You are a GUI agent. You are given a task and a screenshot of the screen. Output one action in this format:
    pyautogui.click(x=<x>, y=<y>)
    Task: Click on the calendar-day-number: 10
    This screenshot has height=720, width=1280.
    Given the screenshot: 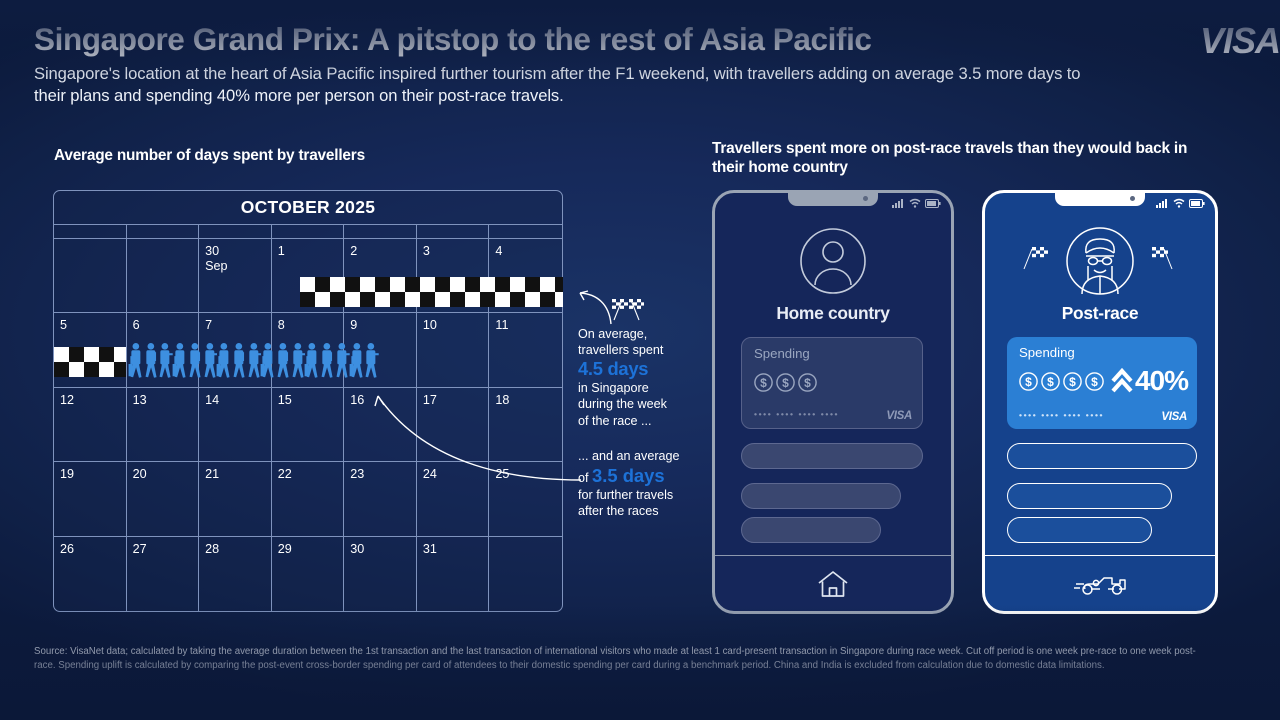 What is the action you would take?
    pyautogui.click(x=429, y=325)
    